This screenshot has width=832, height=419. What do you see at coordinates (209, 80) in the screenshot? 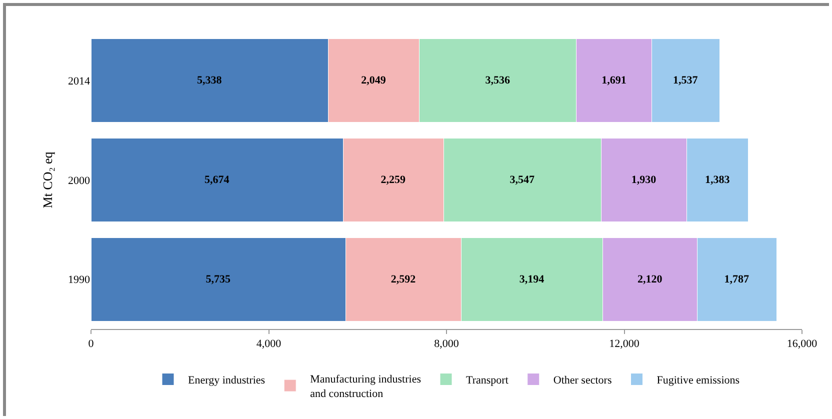
I see `data-label: 5,338` at bounding box center [209, 80].